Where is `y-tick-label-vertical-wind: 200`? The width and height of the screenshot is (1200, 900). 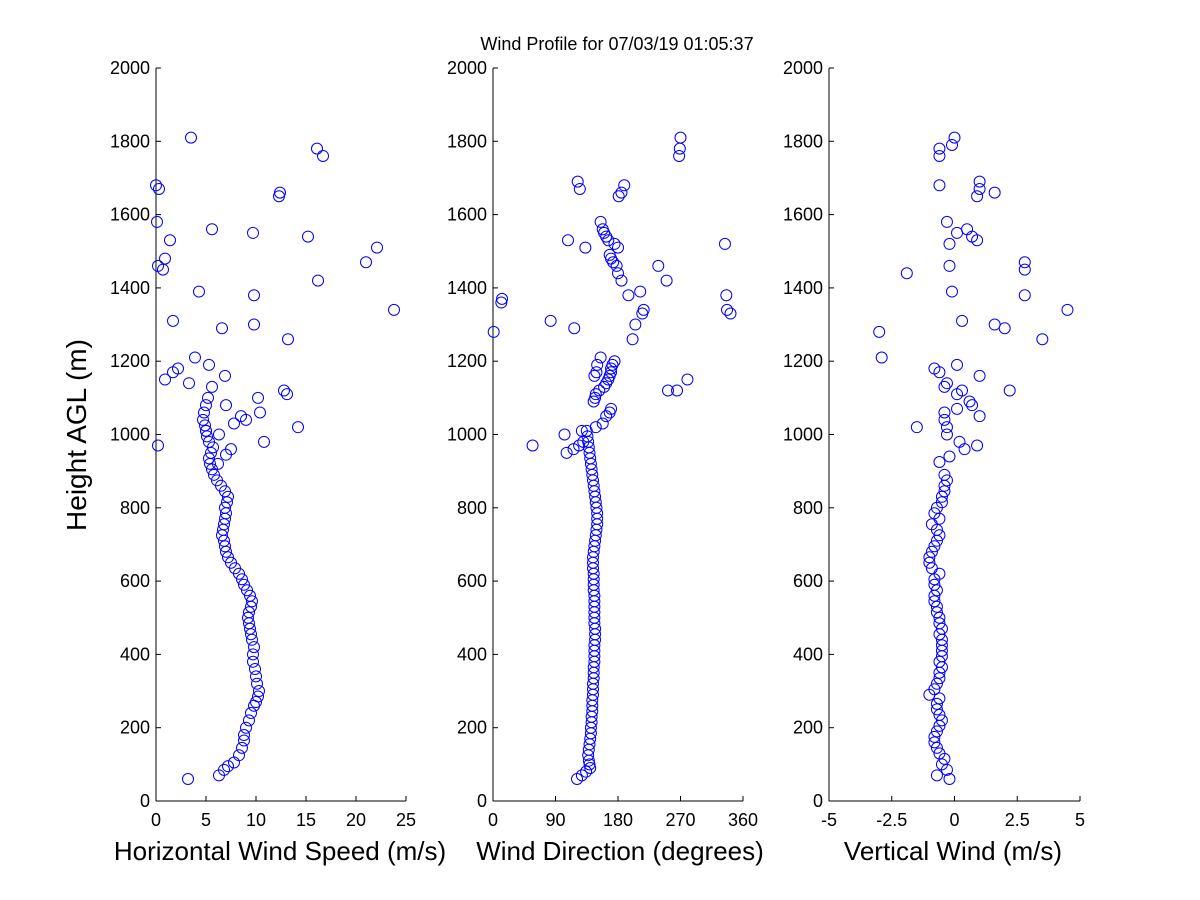 y-tick-label-vertical-wind: 200 is located at coordinates (808, 728).